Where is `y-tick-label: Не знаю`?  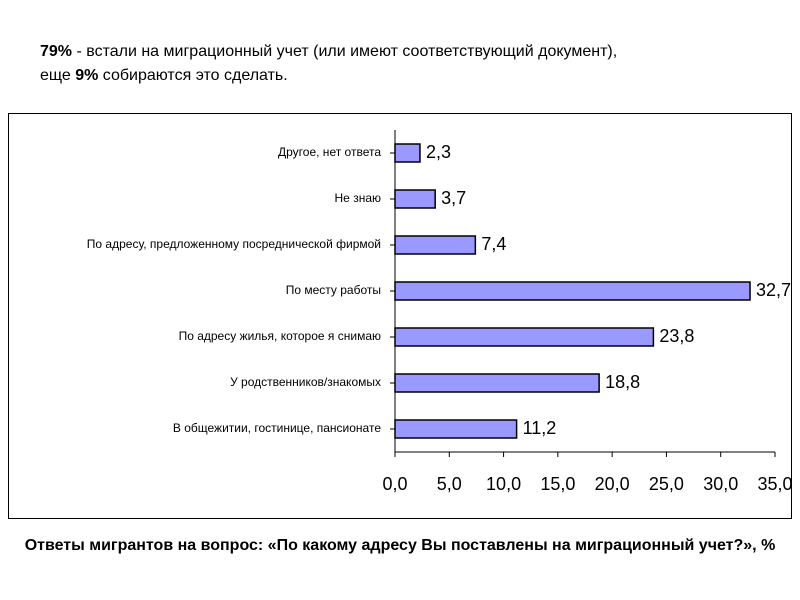
y-tick-label: Не знаю is located at coordinates (358, 198).